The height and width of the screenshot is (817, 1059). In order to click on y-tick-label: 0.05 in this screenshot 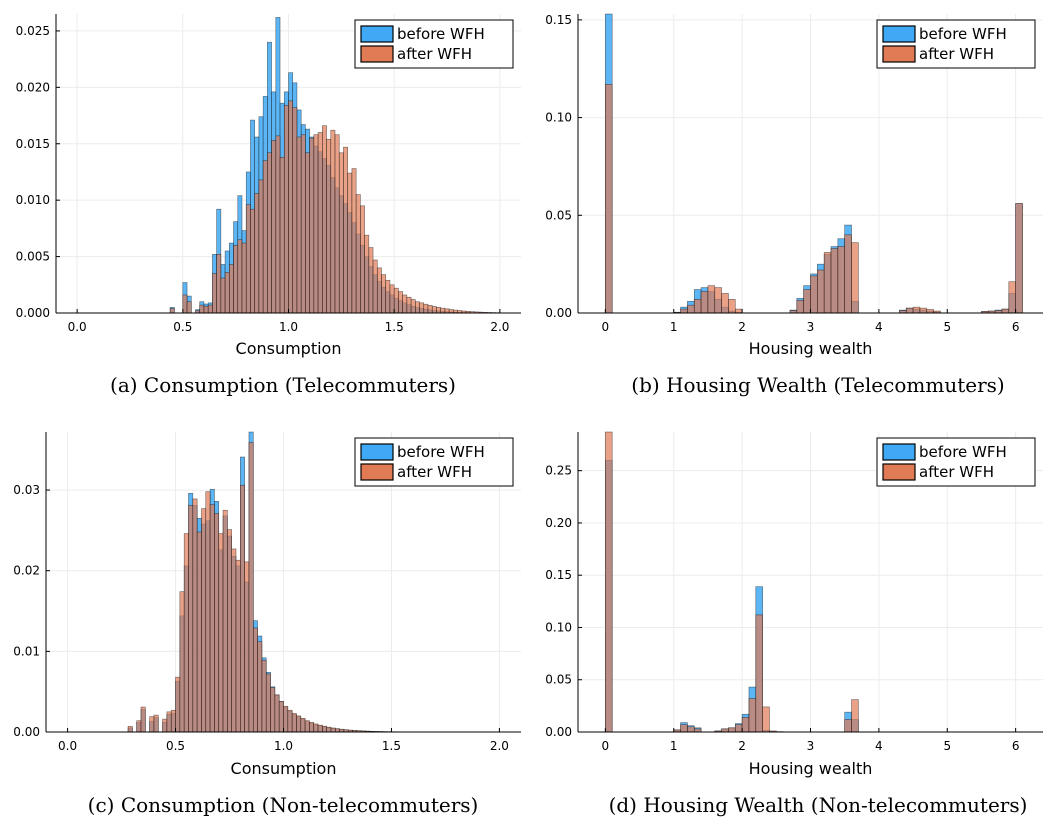, I will do `click(558, 680)`.